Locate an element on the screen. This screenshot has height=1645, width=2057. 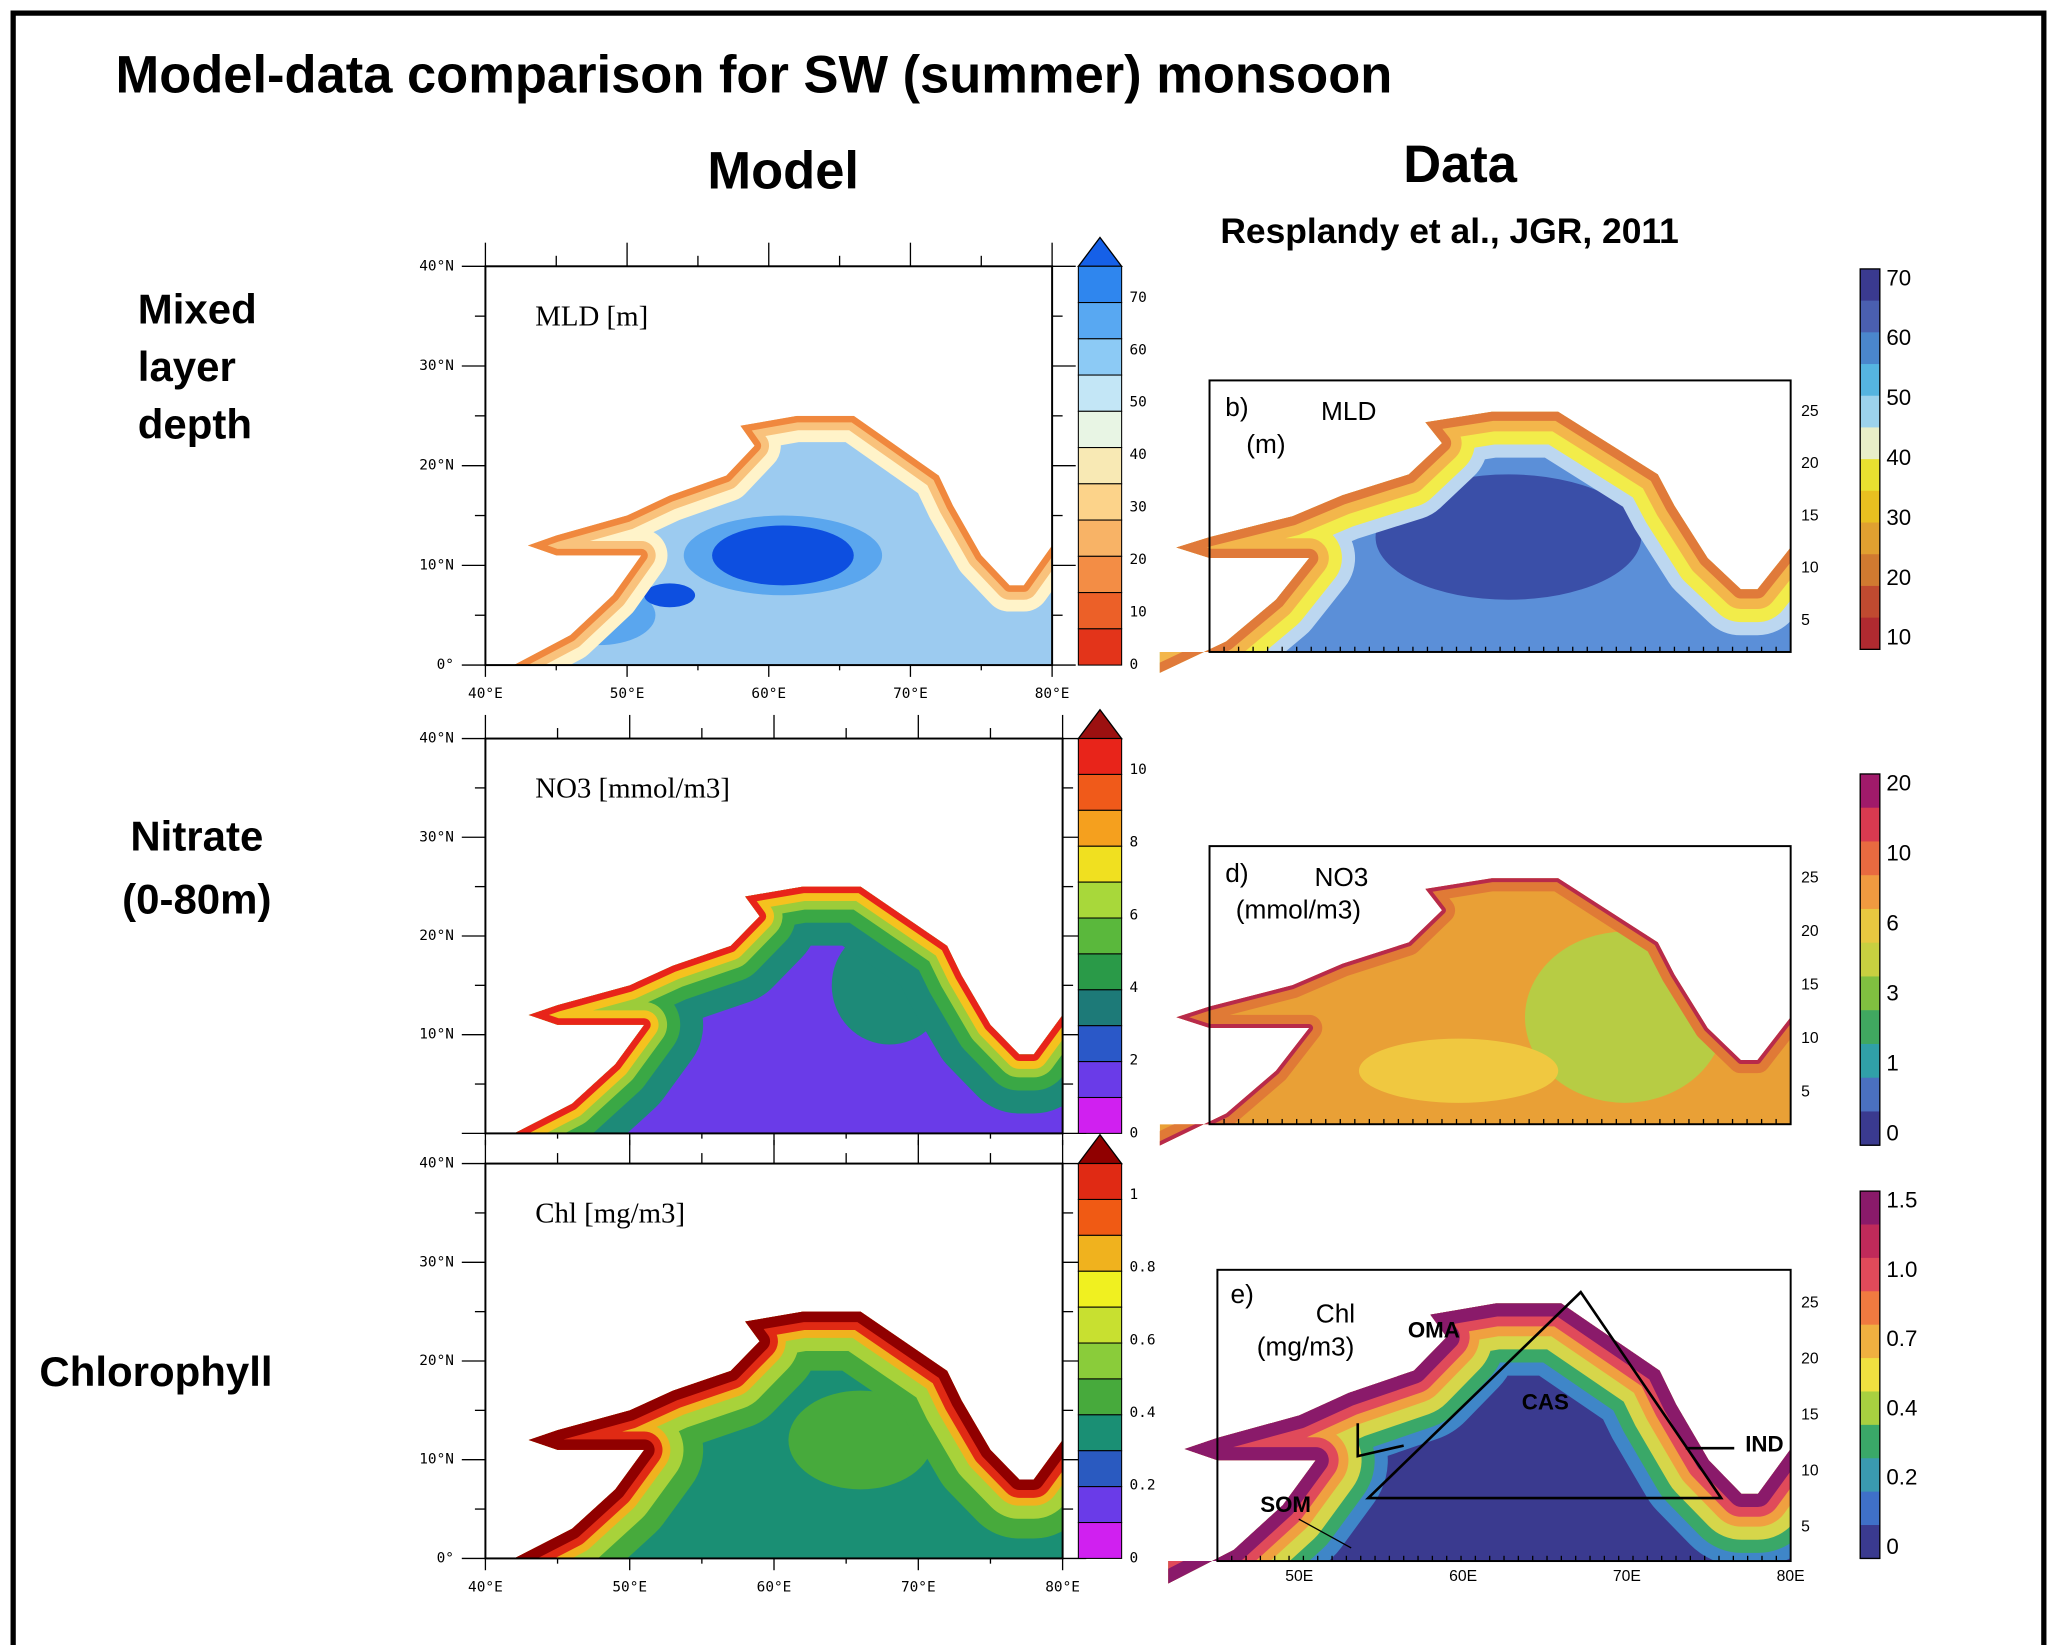
colorbar-label: 4 is located at coordinates (1134, 988).